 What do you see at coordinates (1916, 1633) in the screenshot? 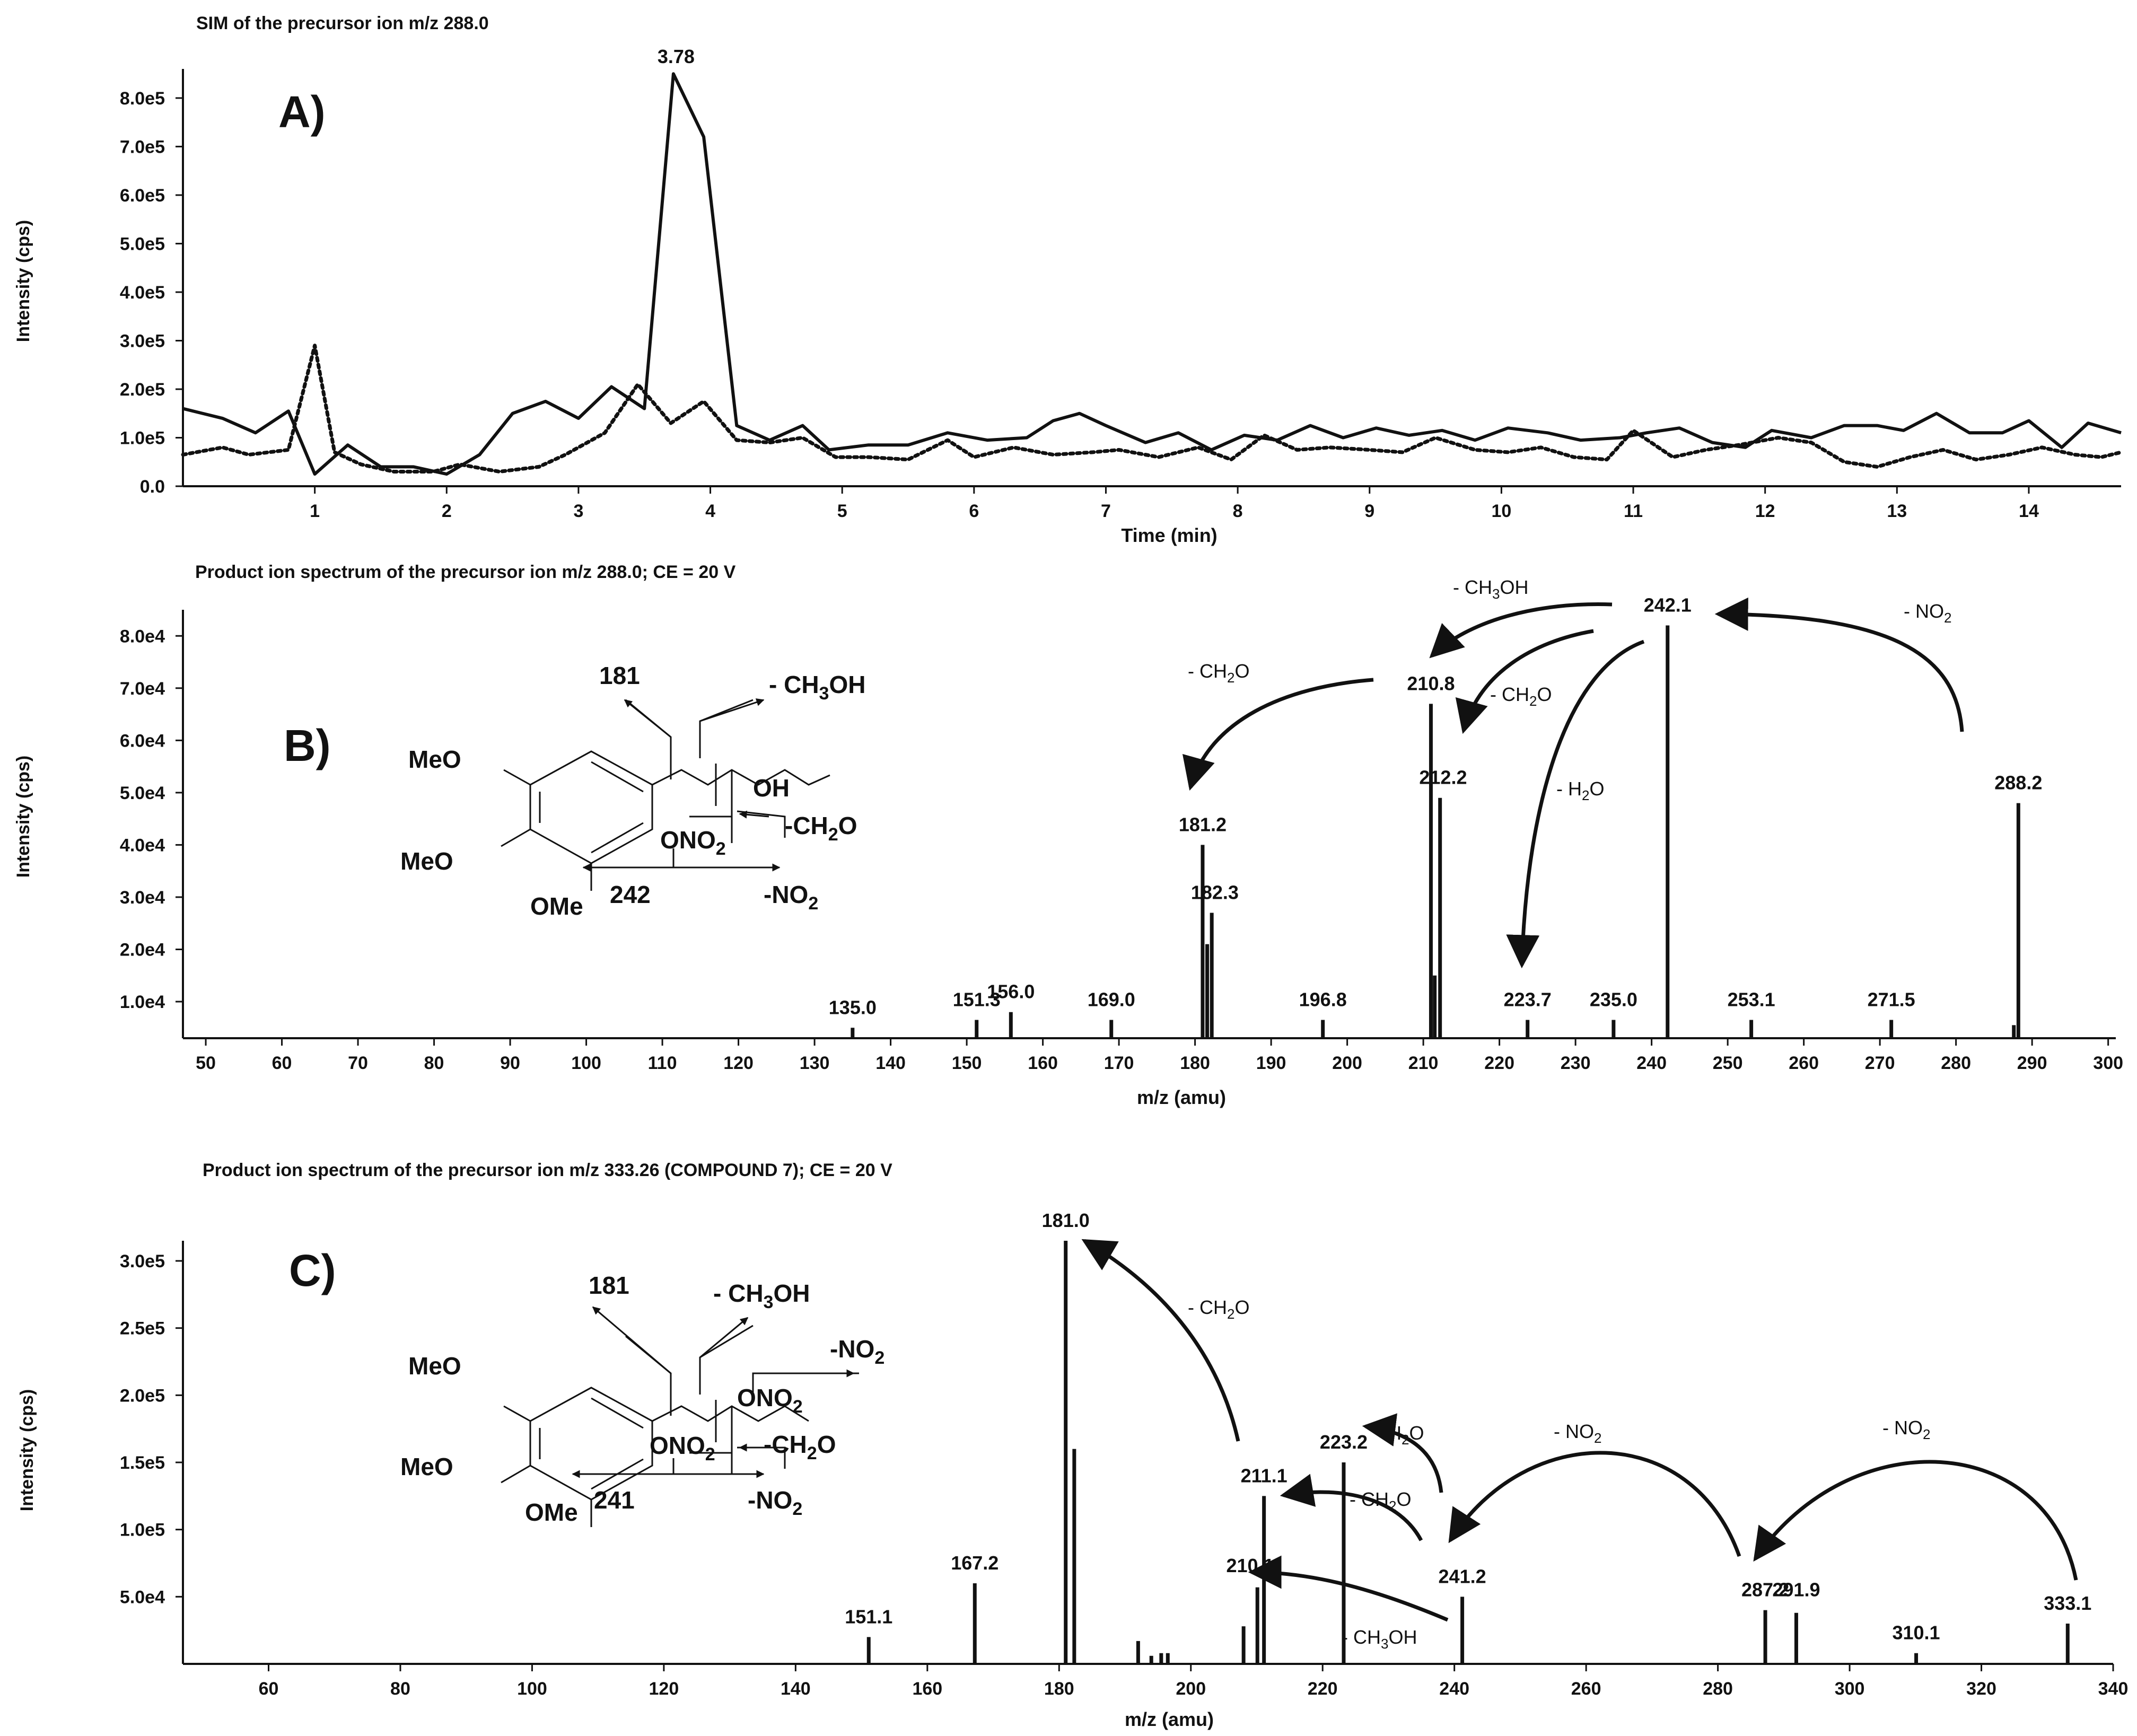
I see `peak-label: 310.1` at bounding box center [1916, 1633].